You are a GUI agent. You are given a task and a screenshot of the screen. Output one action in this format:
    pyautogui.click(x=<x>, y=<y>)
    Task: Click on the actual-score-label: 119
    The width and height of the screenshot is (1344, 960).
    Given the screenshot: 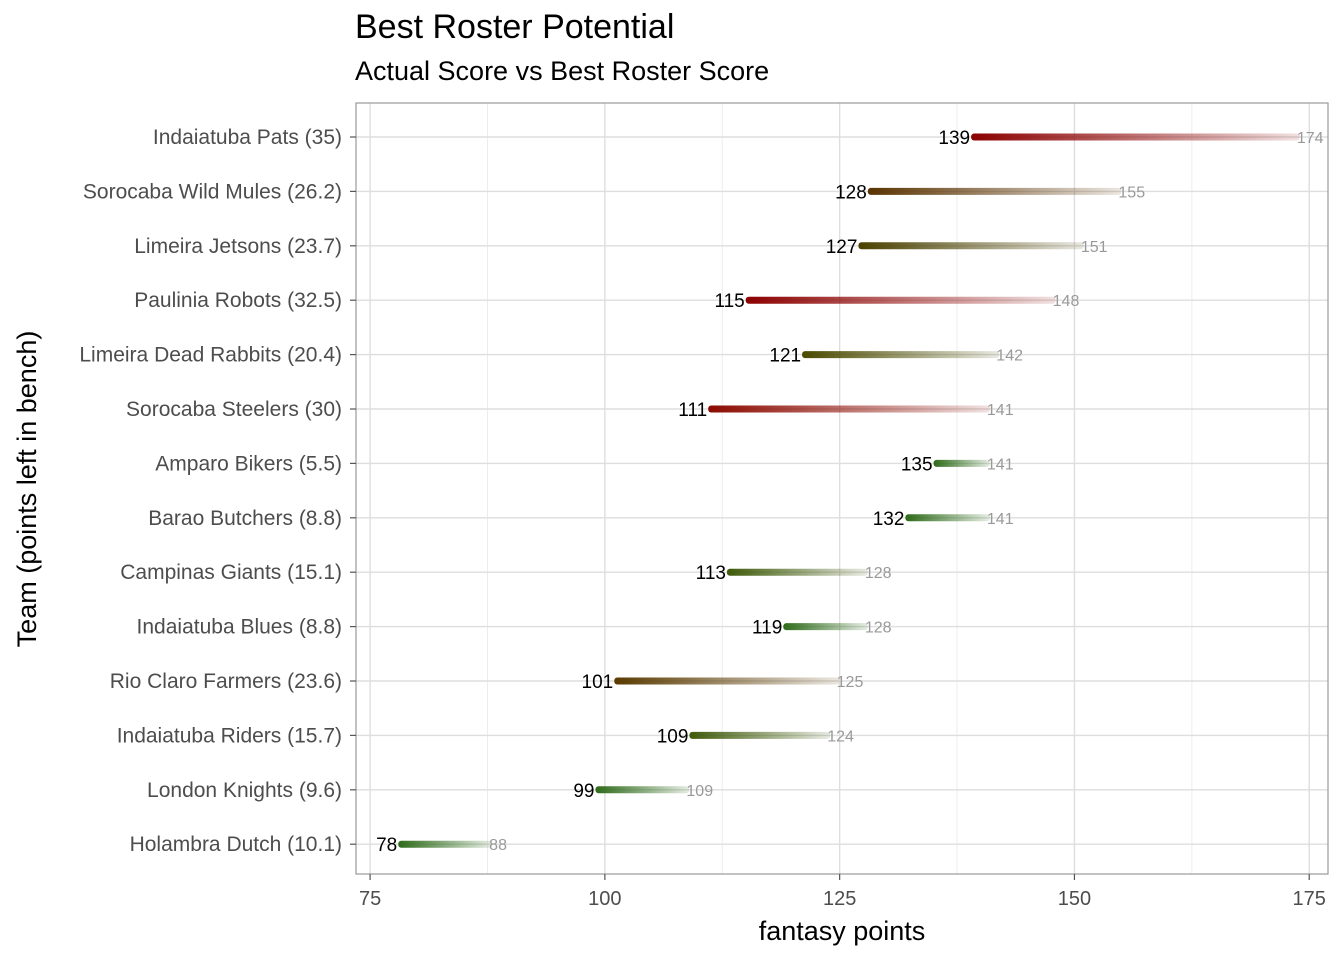 What is the action you would take?
    pyautogui.click(x=767, y=628)
    